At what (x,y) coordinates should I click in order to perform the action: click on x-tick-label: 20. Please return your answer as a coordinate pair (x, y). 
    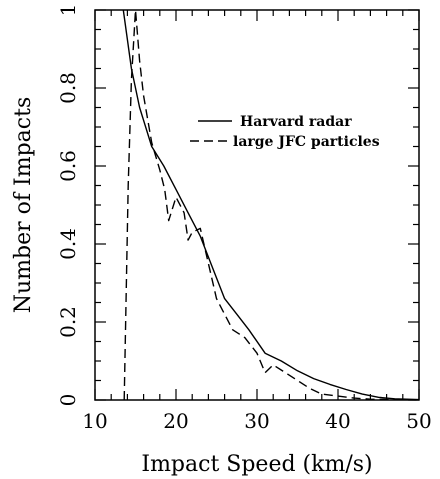
    Looking at the image, I should click on (175, 421).